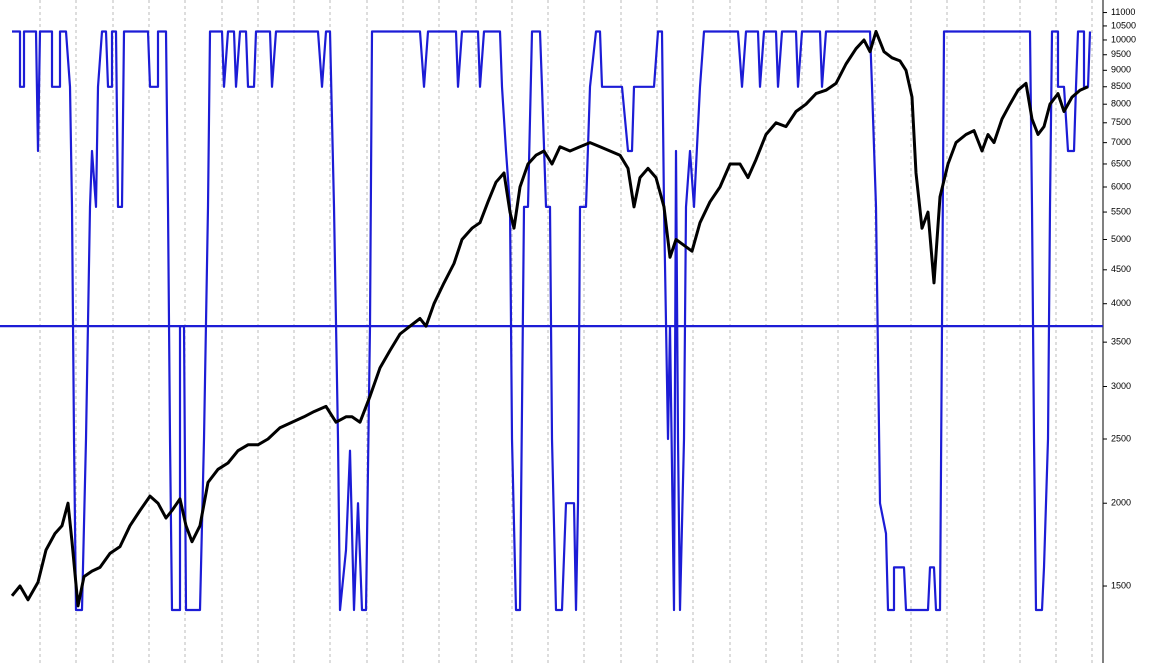  I want to click on y-tick-label: 2000, so click(1121, 503).